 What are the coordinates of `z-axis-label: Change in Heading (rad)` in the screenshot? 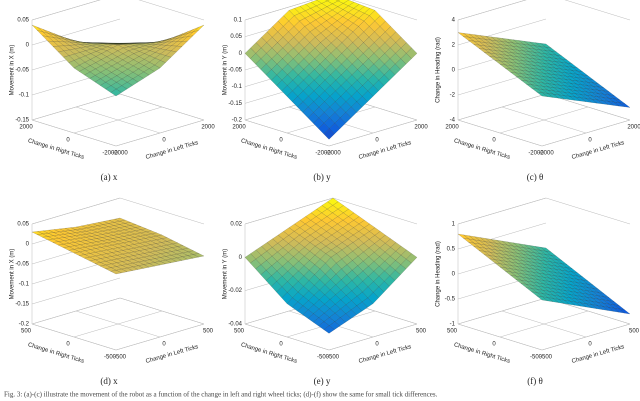 It's located at (439, 274).